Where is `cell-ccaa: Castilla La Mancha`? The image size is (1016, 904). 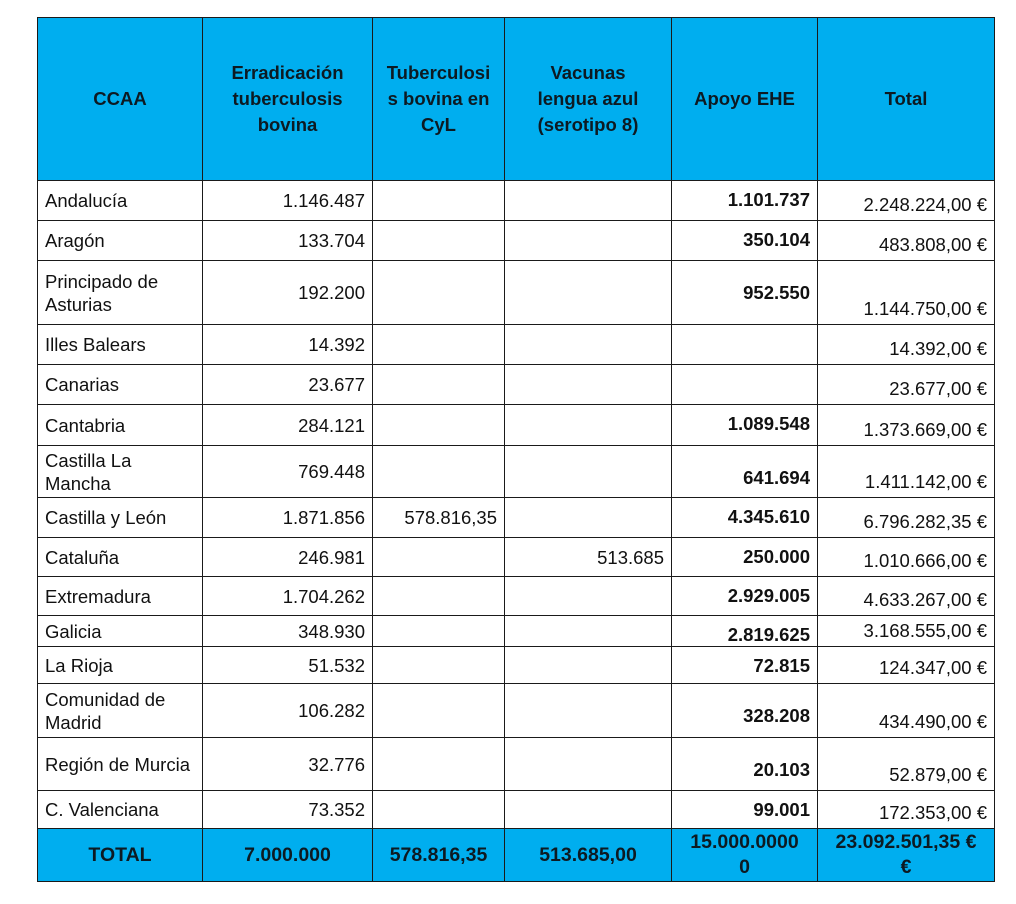 cell-ccaa: Castilla La Mancha is located at coordinates (120, 471).